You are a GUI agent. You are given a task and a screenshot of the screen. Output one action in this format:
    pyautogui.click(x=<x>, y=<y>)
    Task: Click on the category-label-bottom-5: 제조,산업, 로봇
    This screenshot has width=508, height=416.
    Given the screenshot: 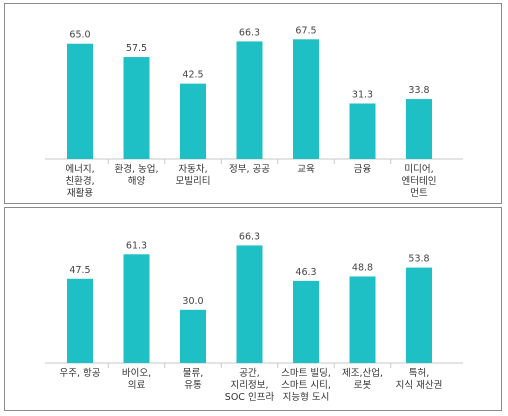 What is the action you would take?
    pyautogui.click(x=362, y=379)
    